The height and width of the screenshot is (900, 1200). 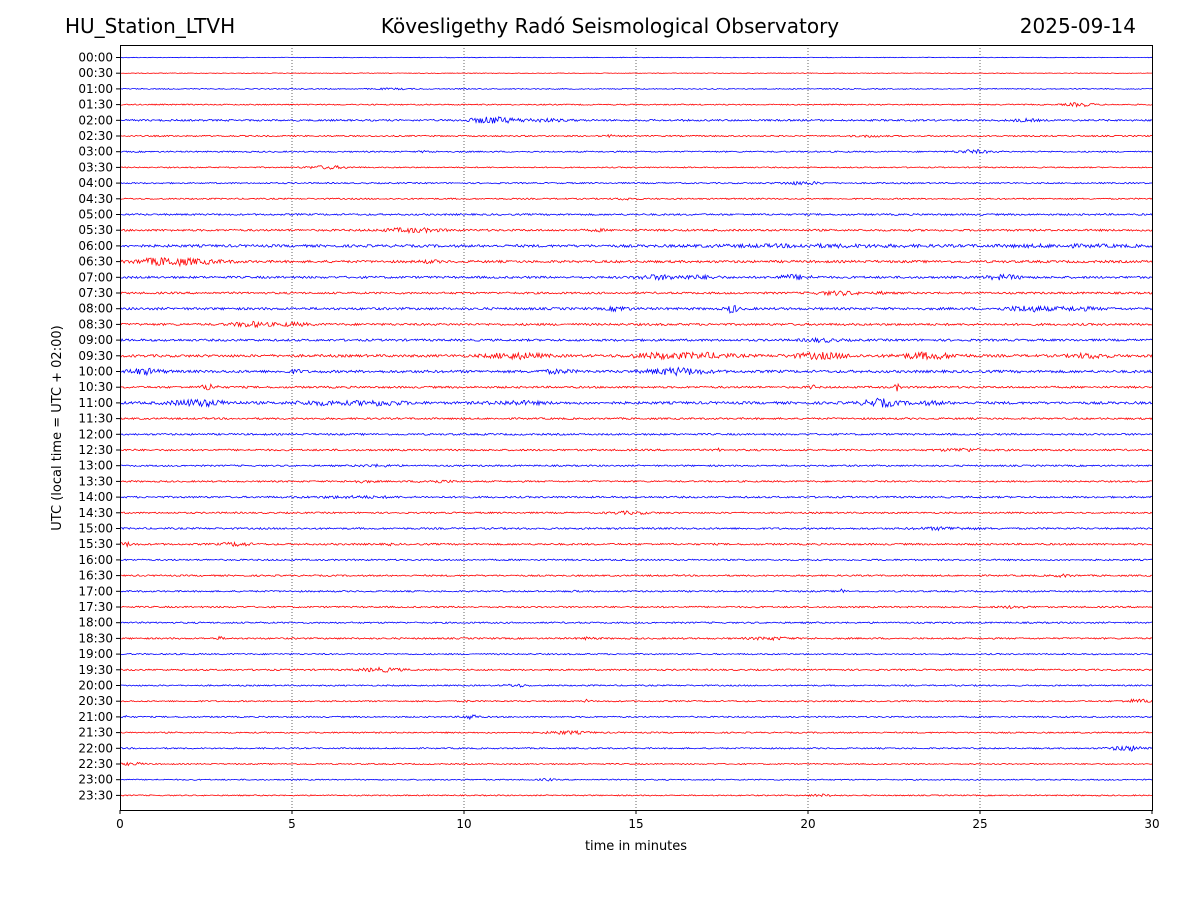 I want to click on y-tick-label: 03:00, so click(x=95, y=152).